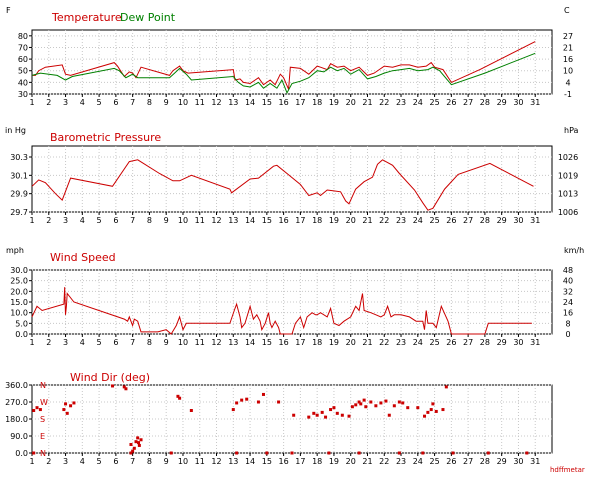 The height and width of the screenshot is (480, 600). What do you see at coordinates (334, 461) in the screenshot?
I see `wind-direction-x-tick-label: 19` at bounding box center [334, 461].